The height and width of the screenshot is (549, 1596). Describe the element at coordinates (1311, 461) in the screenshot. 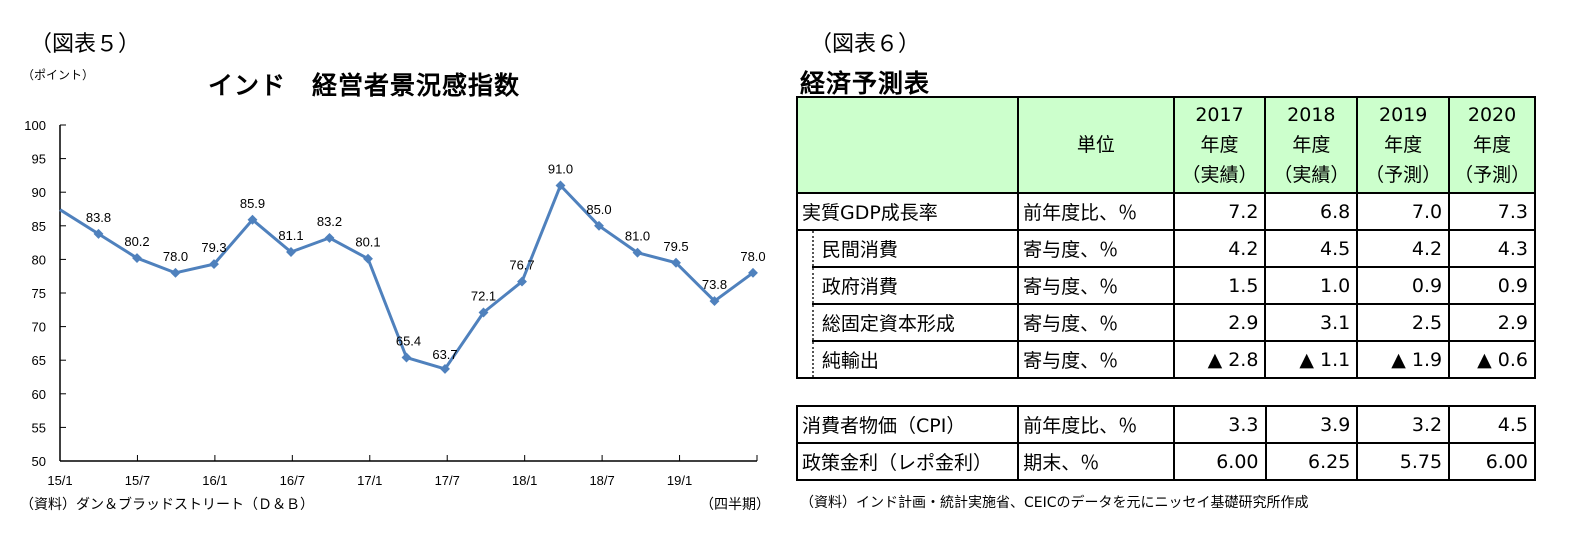

I see `cell-value: 6.25` at that location.